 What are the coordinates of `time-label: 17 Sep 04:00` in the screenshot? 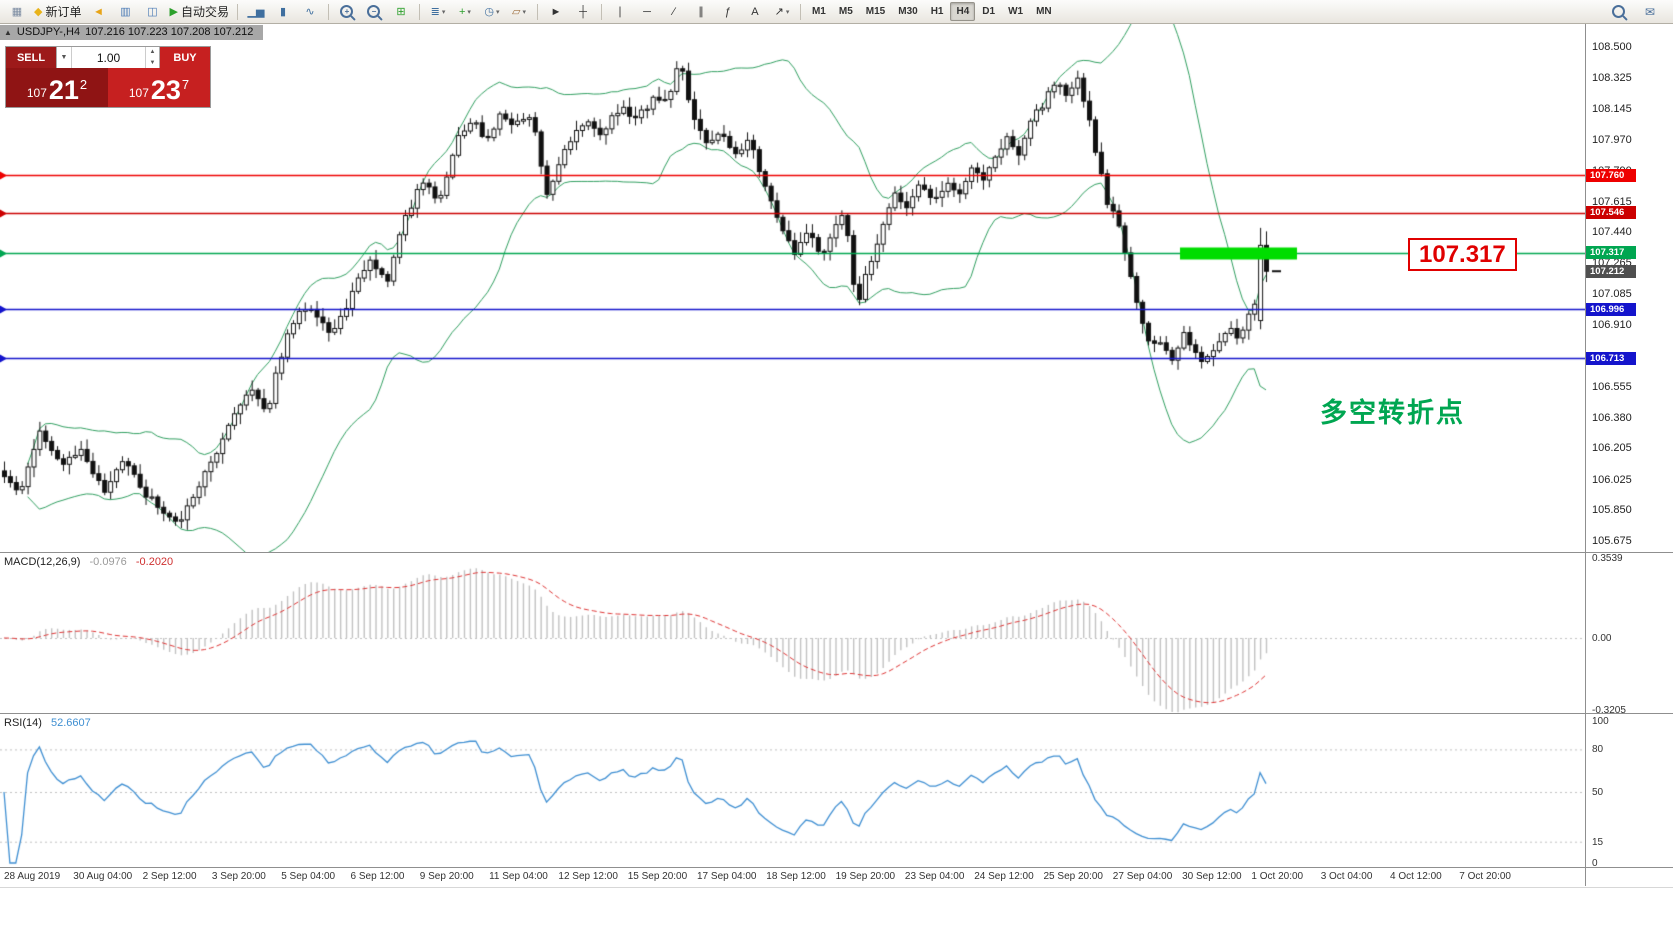 It's located at (727, 876).